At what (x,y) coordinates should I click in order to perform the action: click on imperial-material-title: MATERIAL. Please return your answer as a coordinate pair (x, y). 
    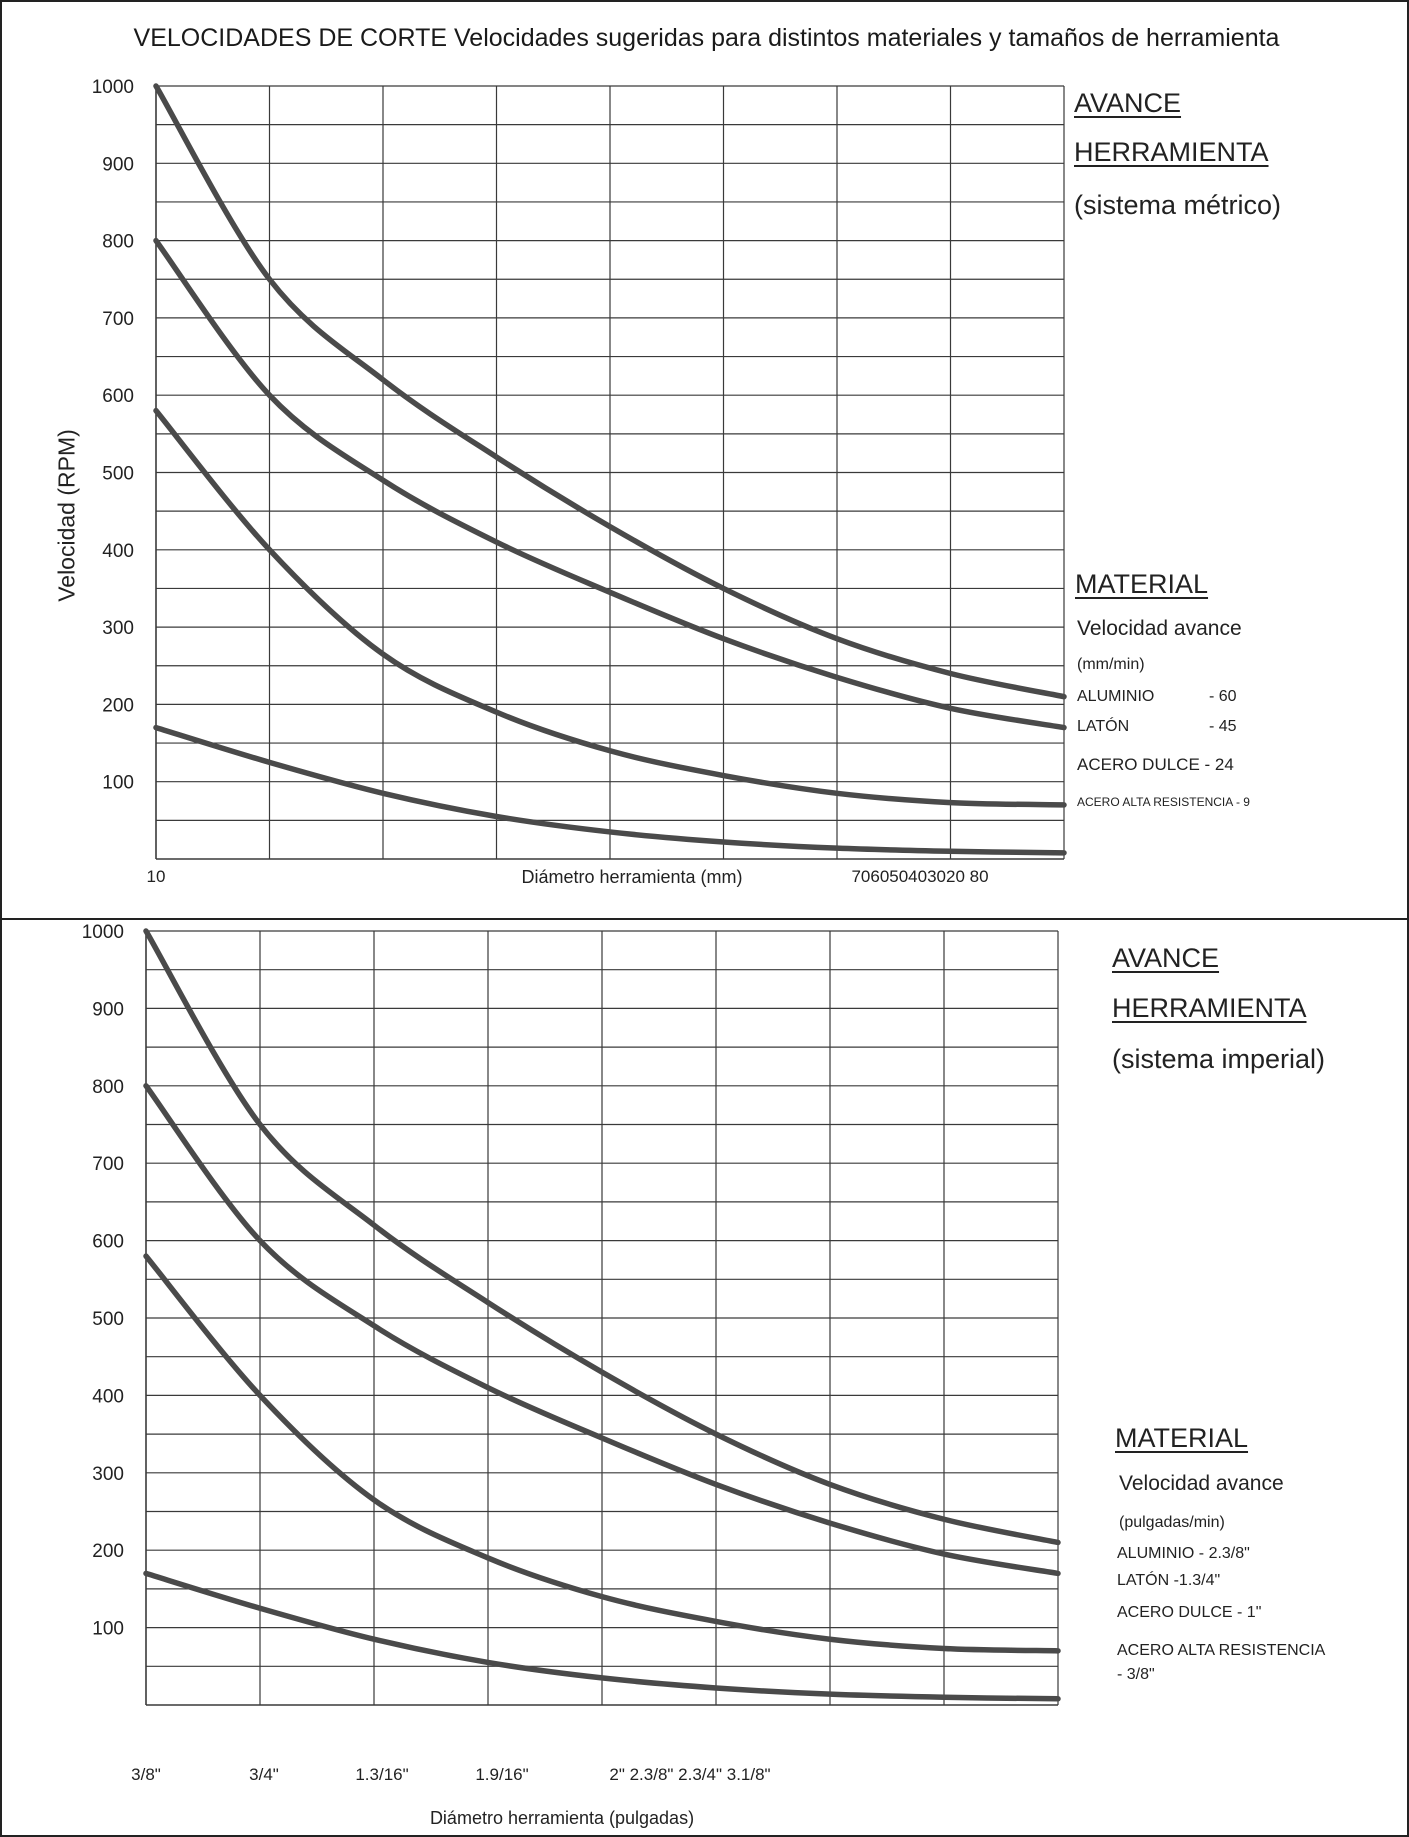
    Looking at the image, I should click on (1182, 1438).